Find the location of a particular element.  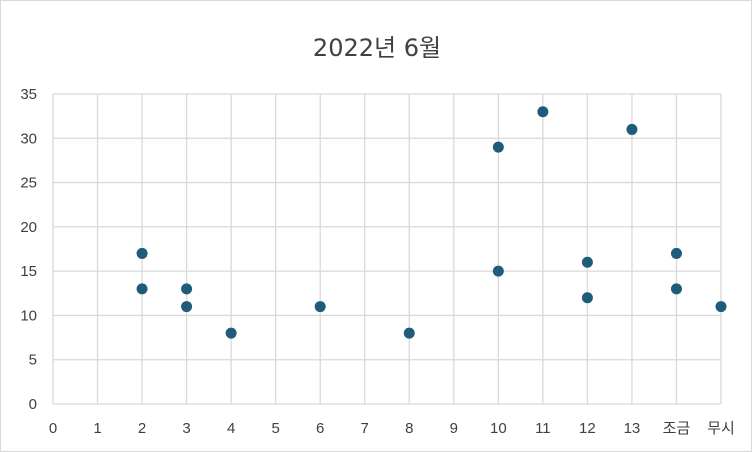

x-tick-label: 6 is located at coordinates (320, 428).